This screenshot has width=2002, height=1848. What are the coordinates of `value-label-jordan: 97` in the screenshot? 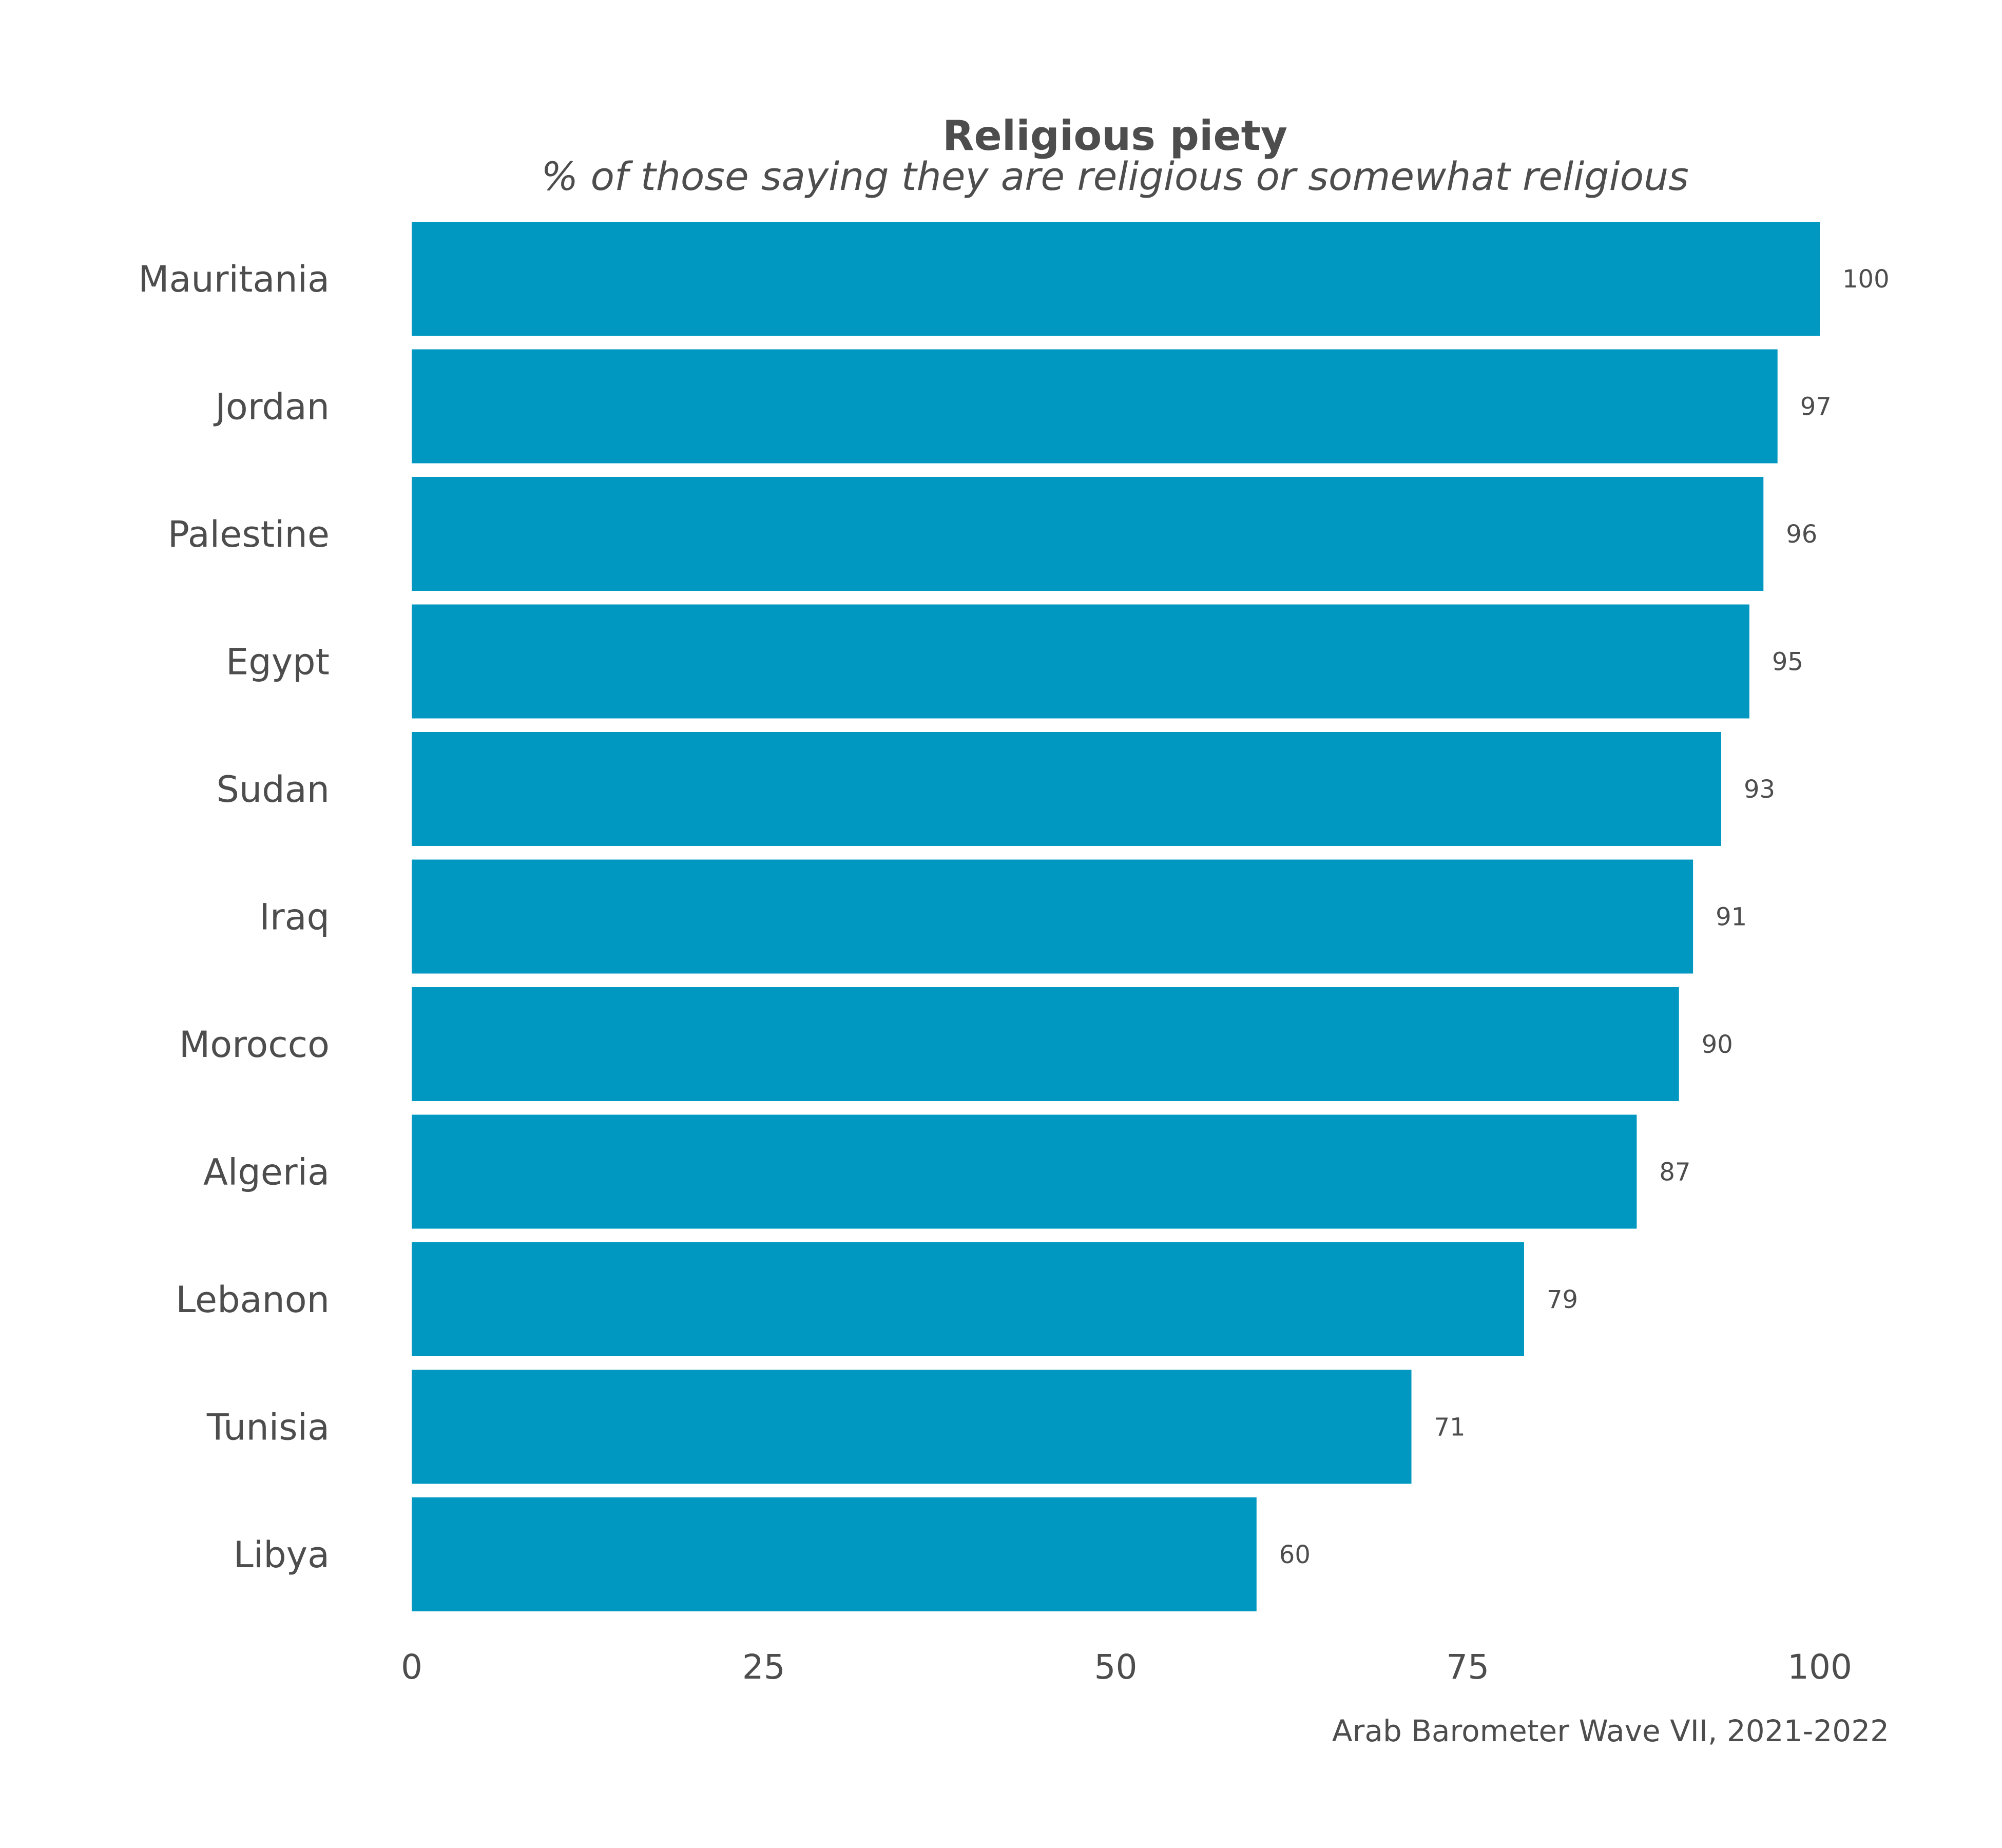 It's located at (1816, 407).